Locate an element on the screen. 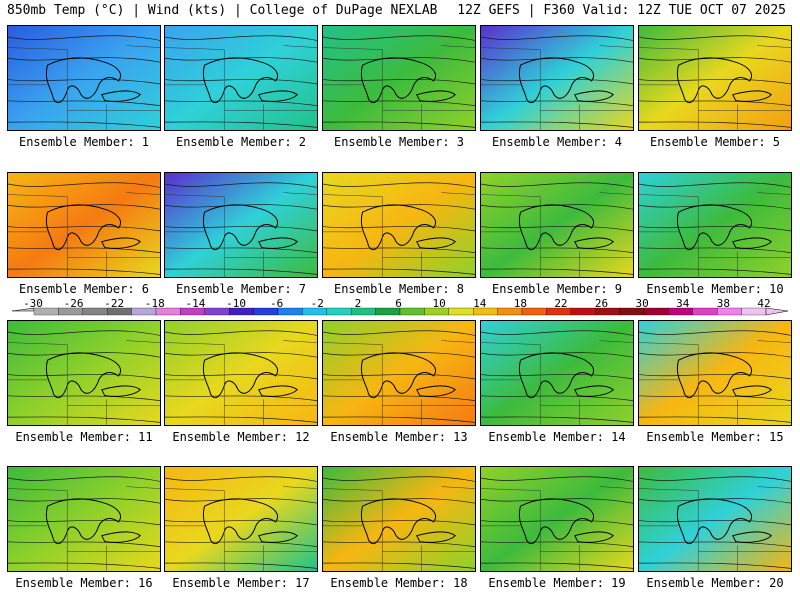 This screenshot has width=800, height=600. colorbar-tick-label: 38 is located at coordinates (723, 303).